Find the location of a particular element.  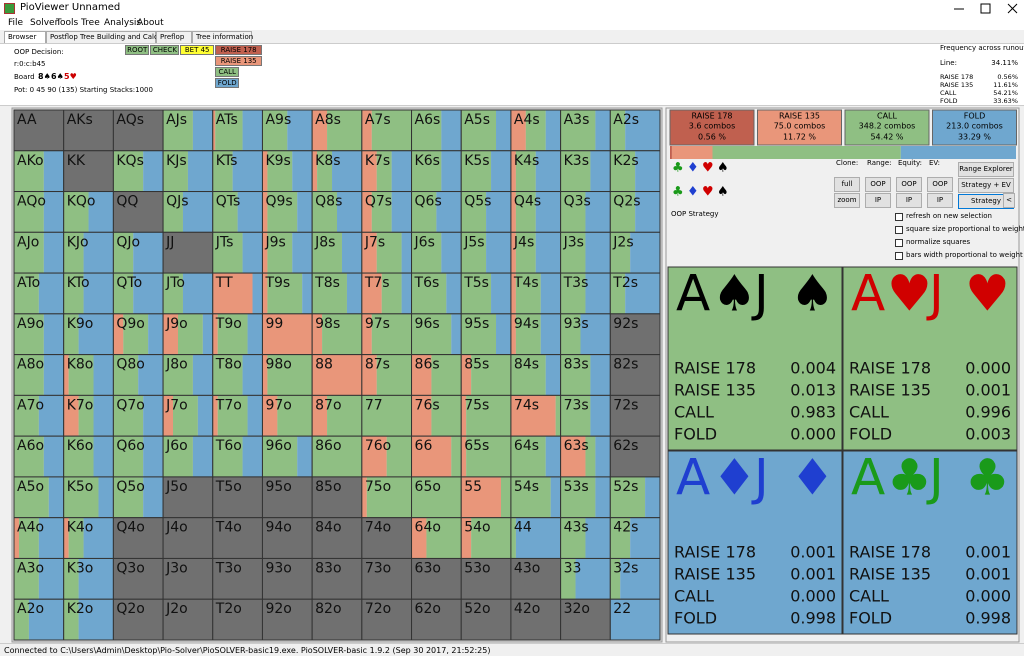

hand-label: 42s is located at coordinates (625, 528).